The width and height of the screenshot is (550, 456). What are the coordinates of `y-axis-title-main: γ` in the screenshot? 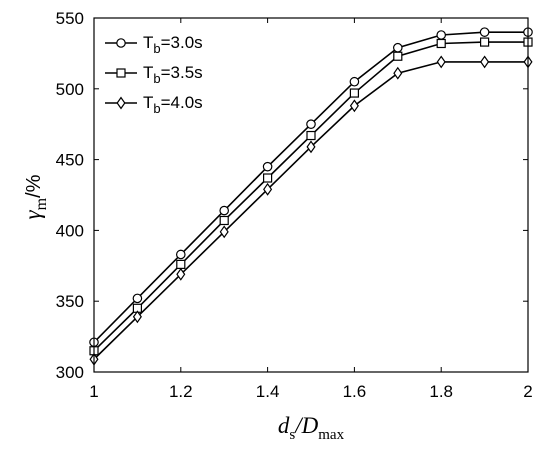 It's located at (32, 214).